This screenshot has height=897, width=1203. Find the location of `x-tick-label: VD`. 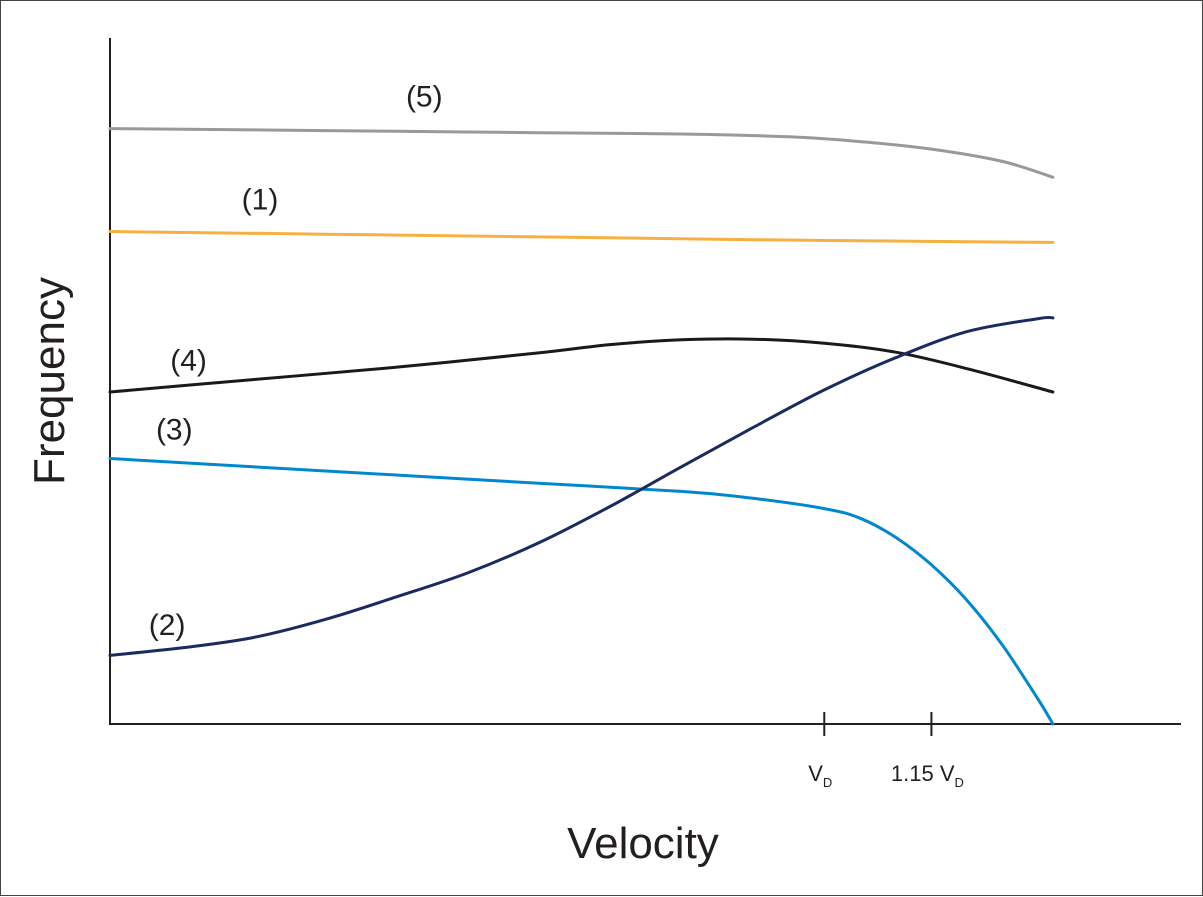

x-tick-label: VD is located at coordinates (820, 775).